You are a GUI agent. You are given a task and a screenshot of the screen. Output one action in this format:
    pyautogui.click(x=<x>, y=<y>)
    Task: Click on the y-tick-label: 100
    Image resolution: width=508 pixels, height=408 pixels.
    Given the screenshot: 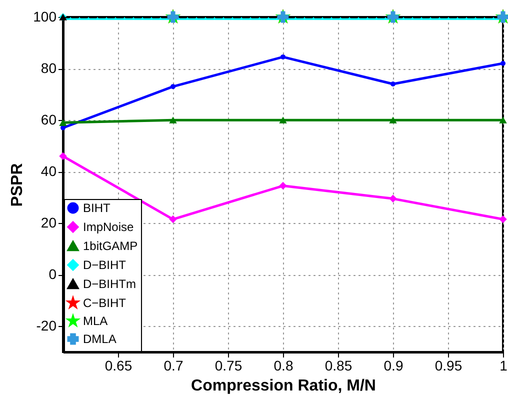 What is the action you would take?
    pyautogui.click(x=45, y=16)
    